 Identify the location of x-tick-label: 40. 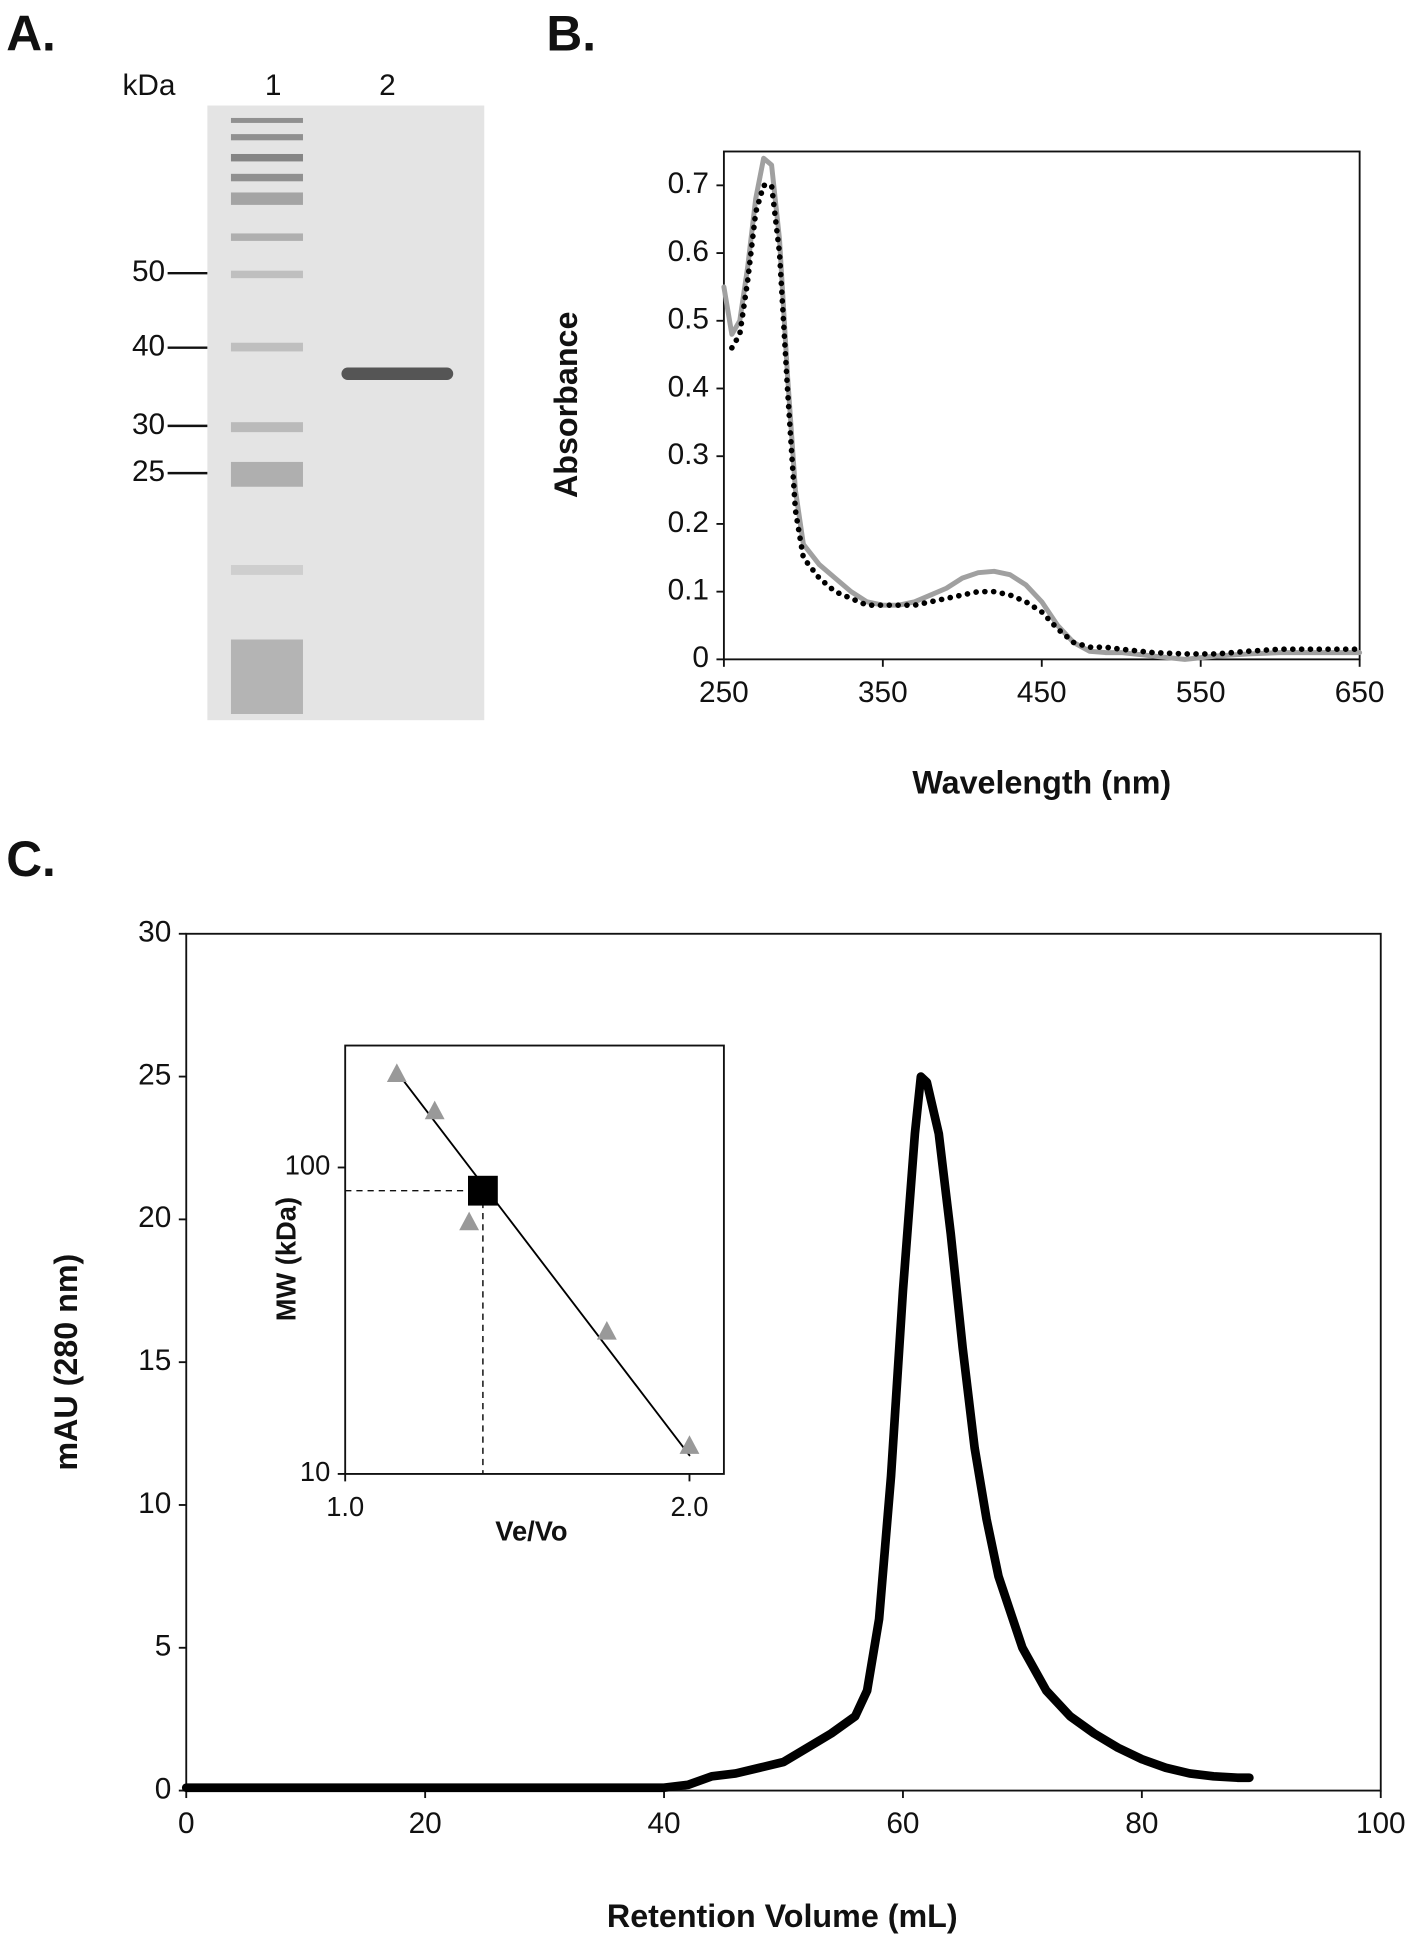
(663, 1823).